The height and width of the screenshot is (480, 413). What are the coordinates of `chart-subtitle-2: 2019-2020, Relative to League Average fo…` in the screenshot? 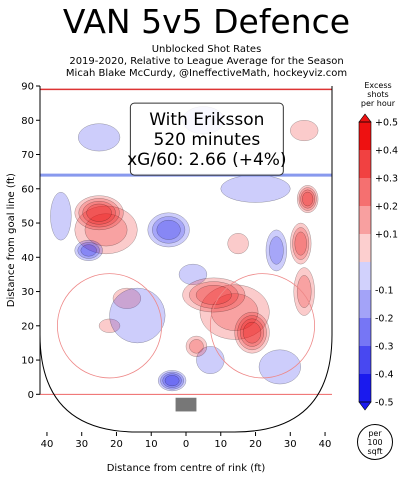 It's located at (206, 61).